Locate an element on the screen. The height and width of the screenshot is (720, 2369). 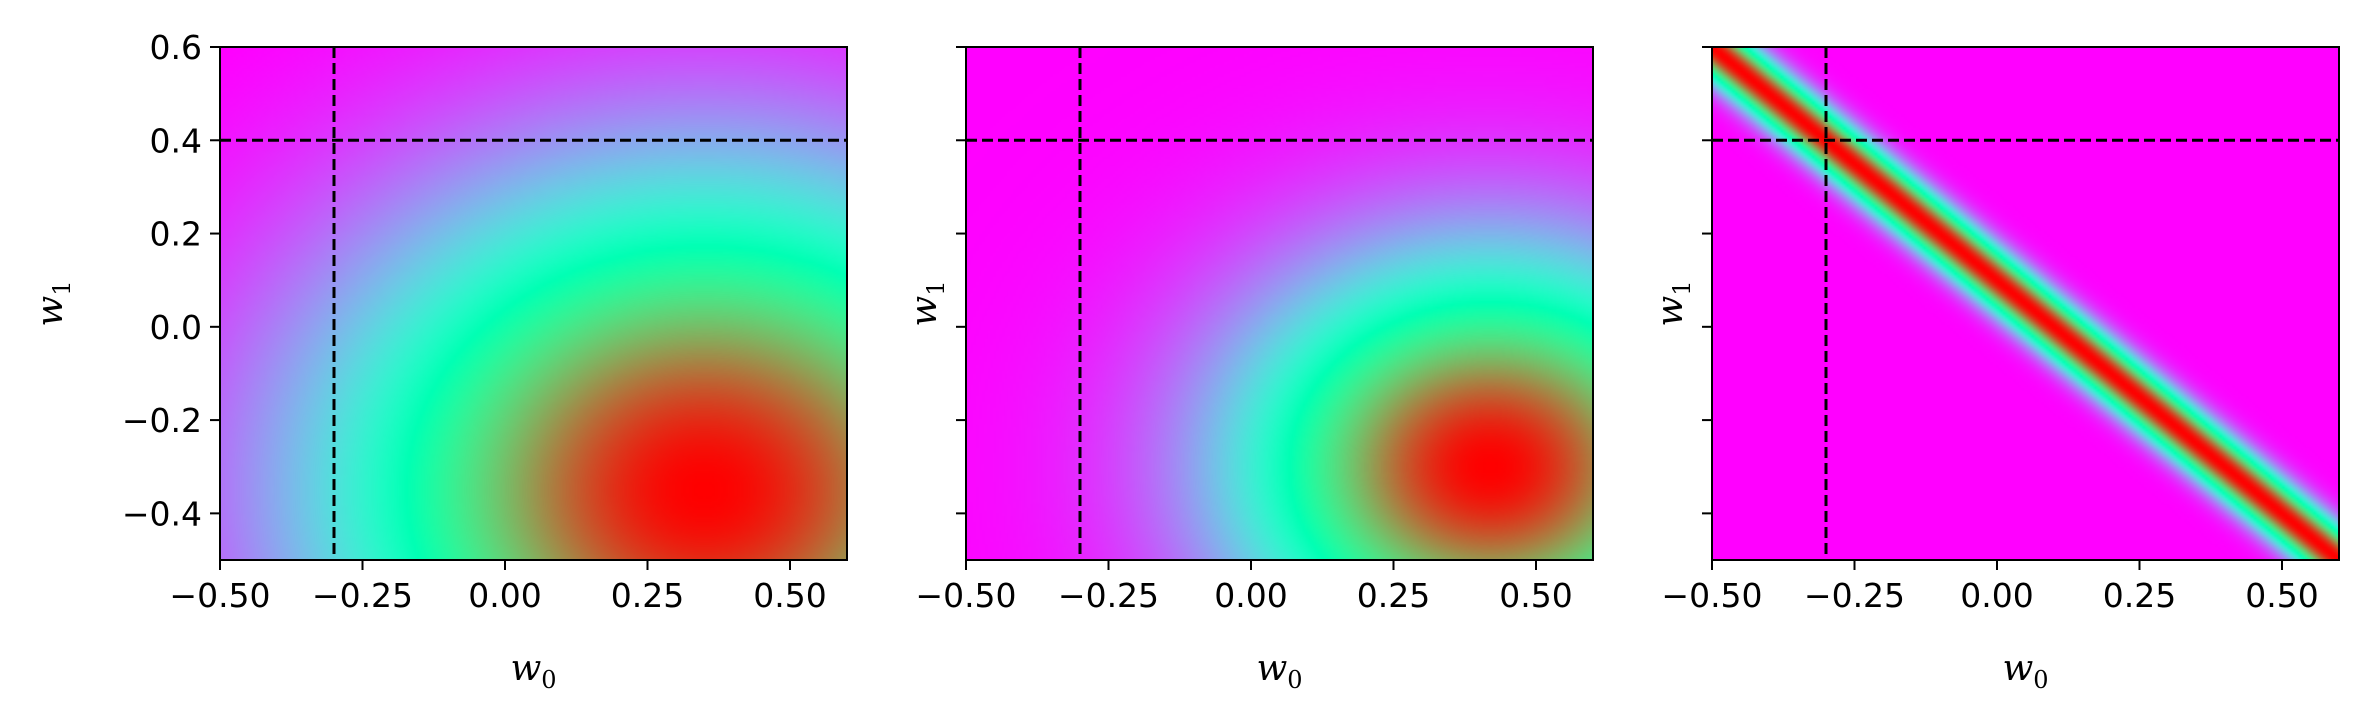
y-tick-label: −0.4 is located at coordinates (162, 513).